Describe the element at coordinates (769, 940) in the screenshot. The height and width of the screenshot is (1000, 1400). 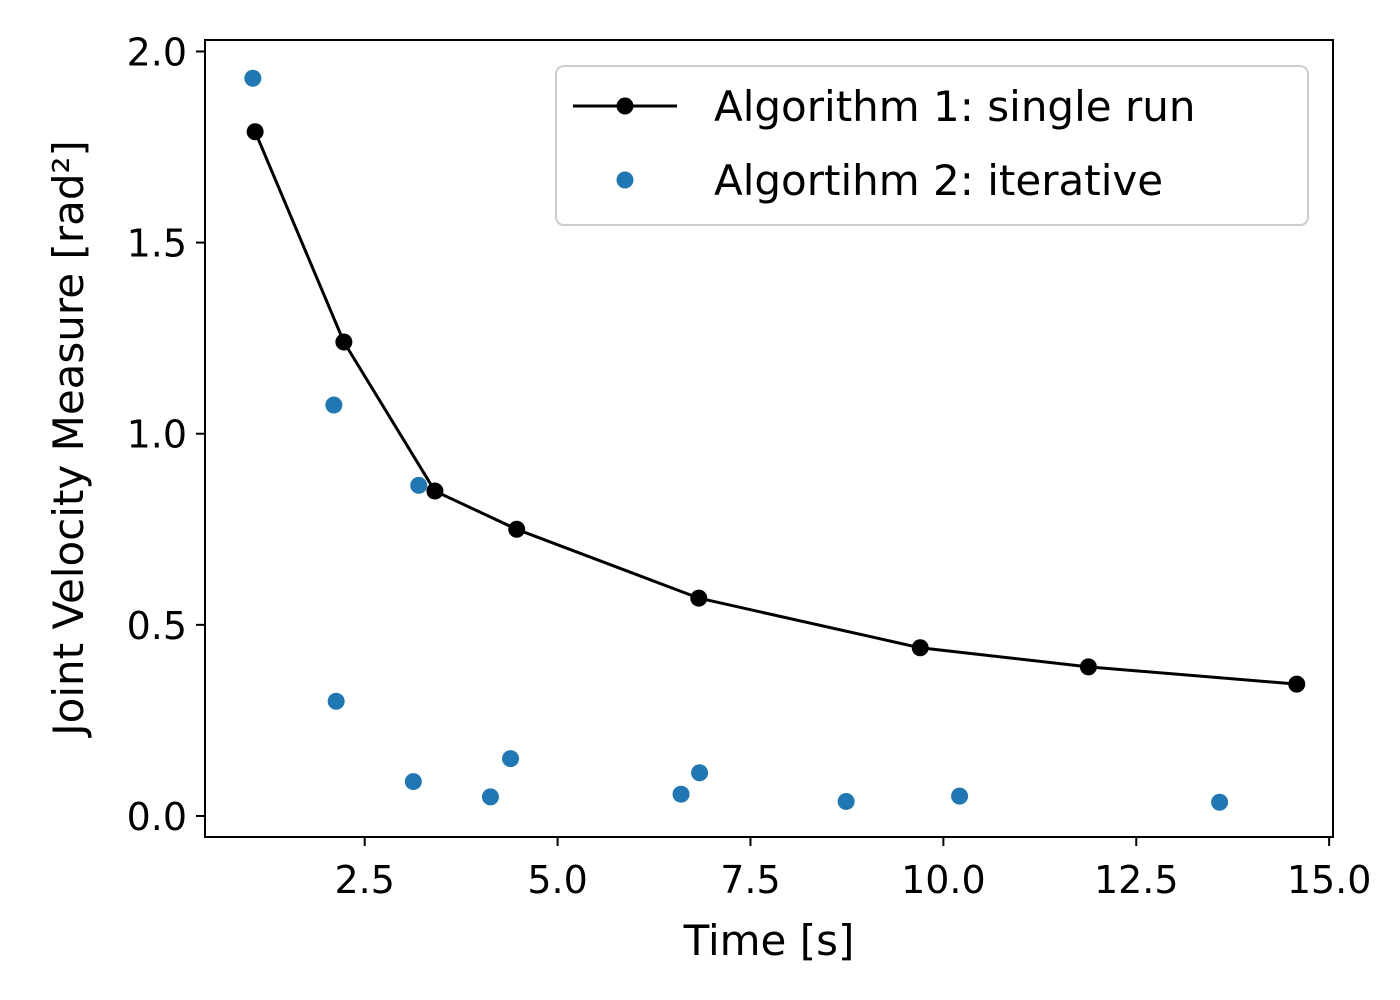
I see `x-axis-label: Time [s]` at that location.